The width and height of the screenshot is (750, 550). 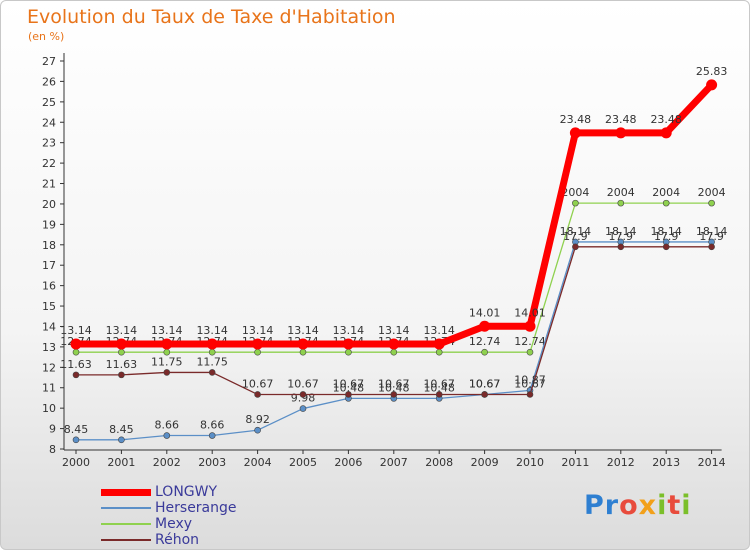 What do you see at coordinates (439, 352) in the screenshot?
I see `data-point-mexy-2008` at bounding box center [439, 352].